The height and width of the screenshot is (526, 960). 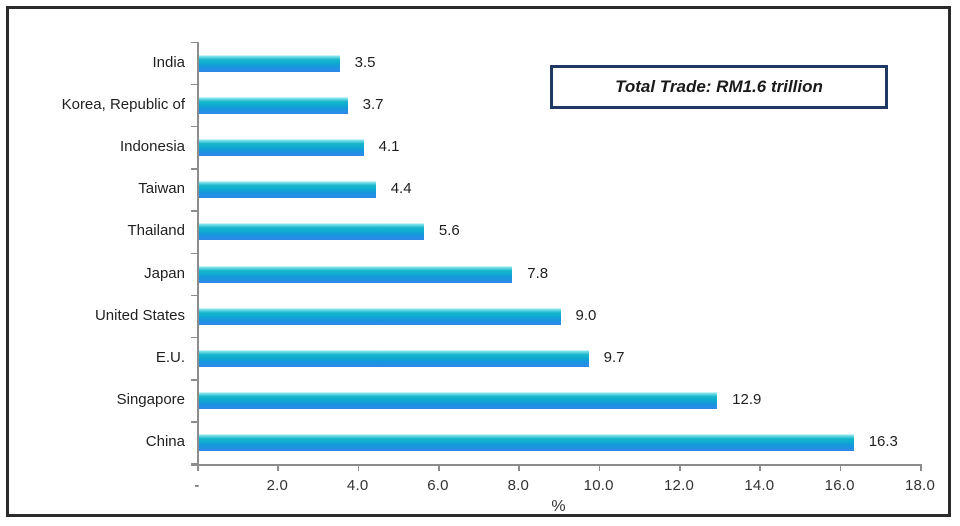 What do you see at coordinates (277, 485) in the screenshot?
I see `x-axis-tick-label: 2.0` at bounding box center [277, 485].